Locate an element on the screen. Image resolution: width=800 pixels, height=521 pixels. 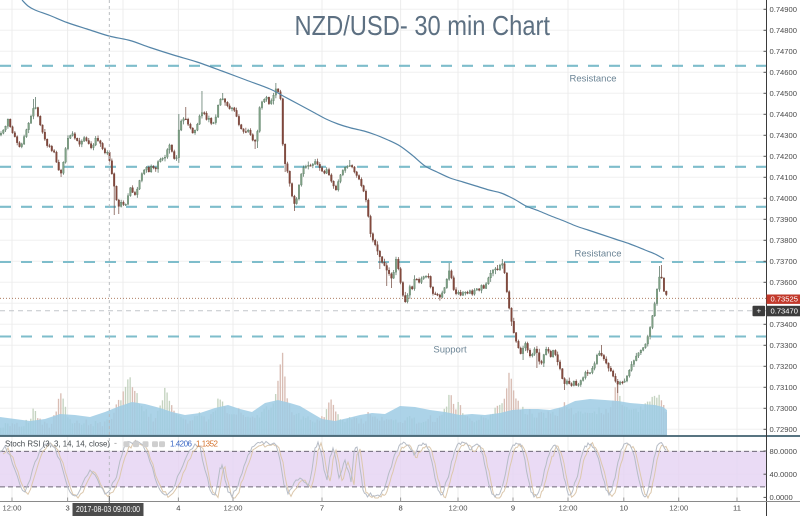
svg-text:Stoch RSI (3, 3, 14, 14, close: Stoch RSI (3, 3, 14, 14, close) is located at coordinates (57, 444).